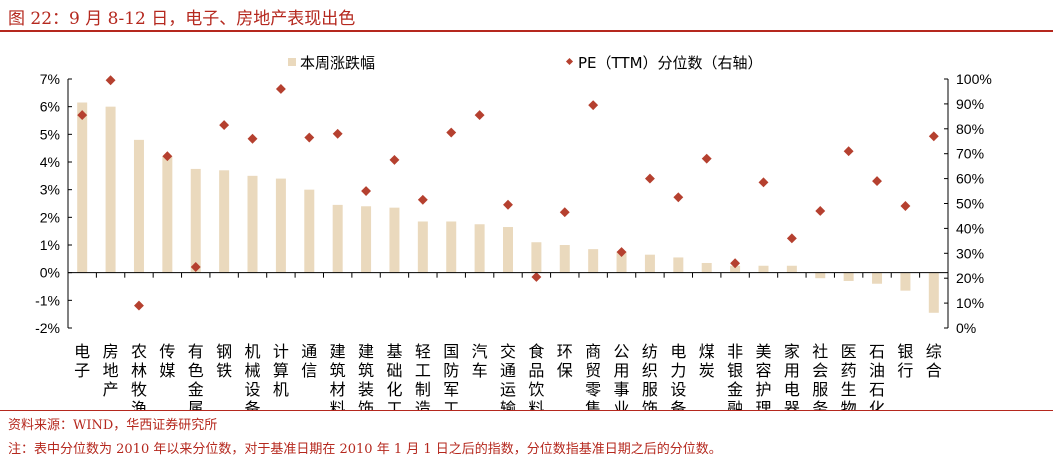  What do you see at coordinates (451, 370) in the screenshot?
I see `category-label: 防` at bounding box center [451, 370].